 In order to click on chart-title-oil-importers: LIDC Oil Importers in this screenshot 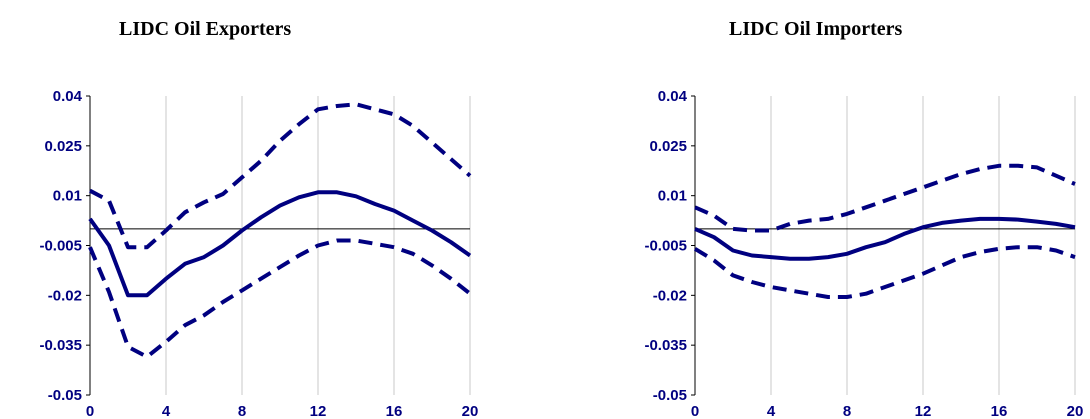, I will do `click(816, 29)`.